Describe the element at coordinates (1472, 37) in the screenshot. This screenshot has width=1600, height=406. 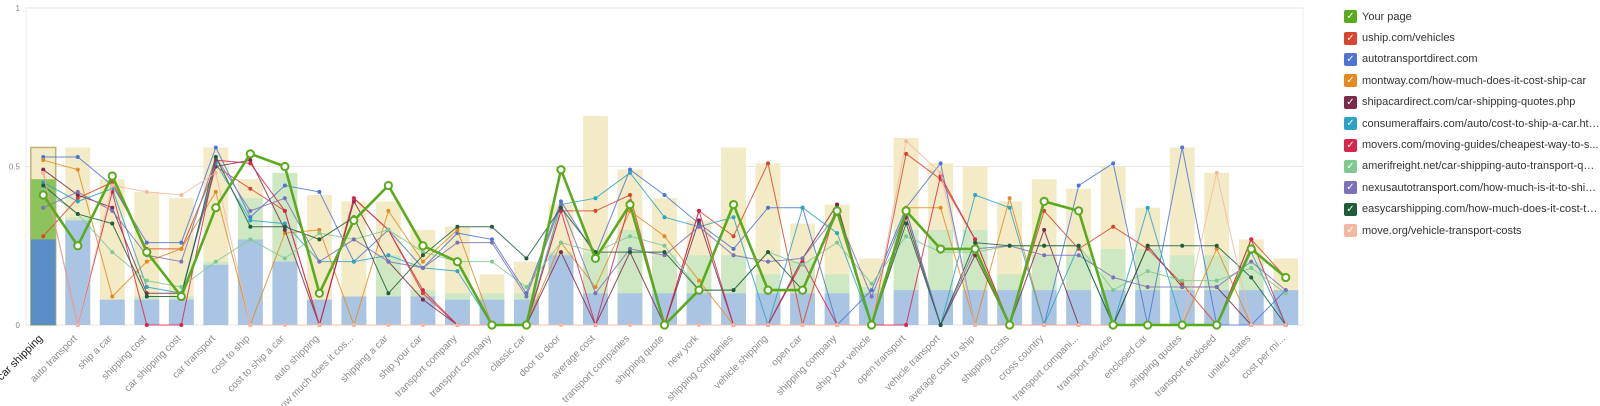
I see `legend-item: ✓ uship.com/vehicles` at that location.